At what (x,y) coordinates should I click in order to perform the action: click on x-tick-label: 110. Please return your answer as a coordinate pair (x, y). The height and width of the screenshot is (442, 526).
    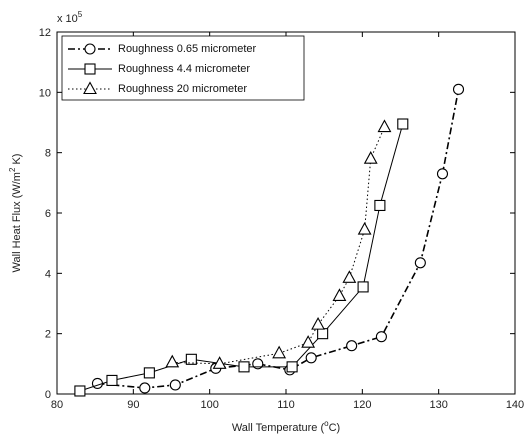
    Looking at the image, I should click on (286, 405).